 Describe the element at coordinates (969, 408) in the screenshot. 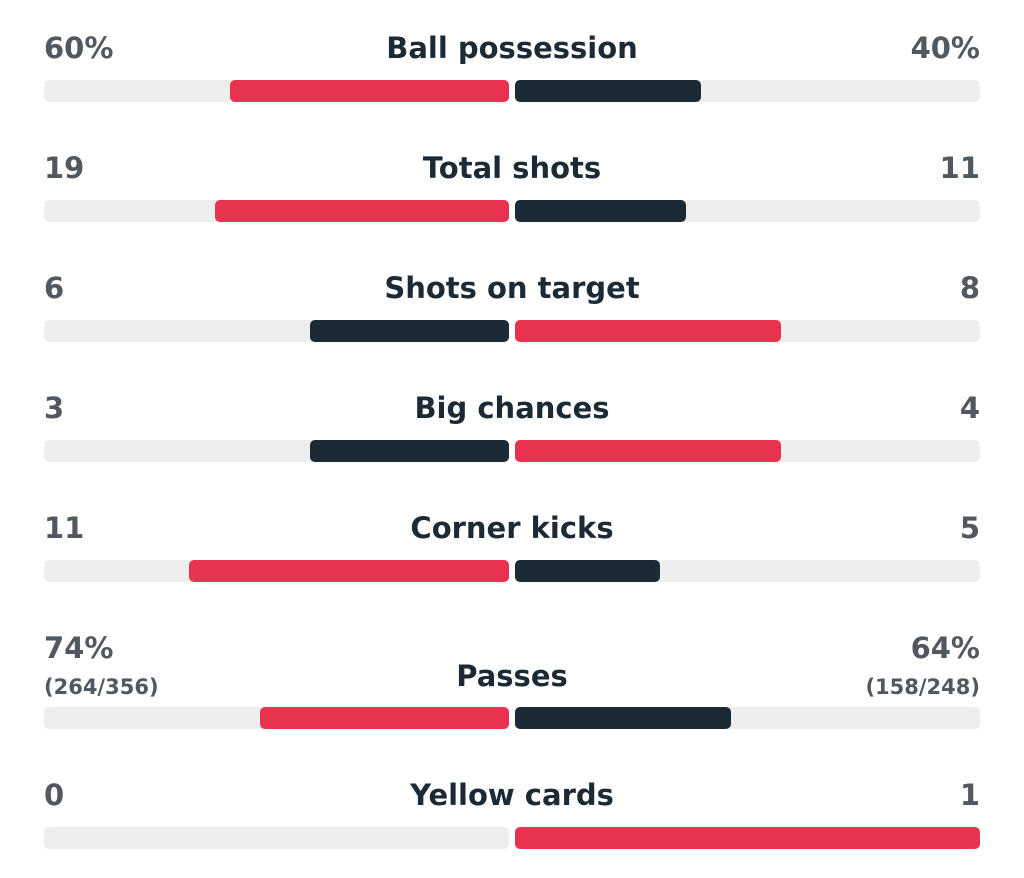

I see `away-value: 4` at that location.